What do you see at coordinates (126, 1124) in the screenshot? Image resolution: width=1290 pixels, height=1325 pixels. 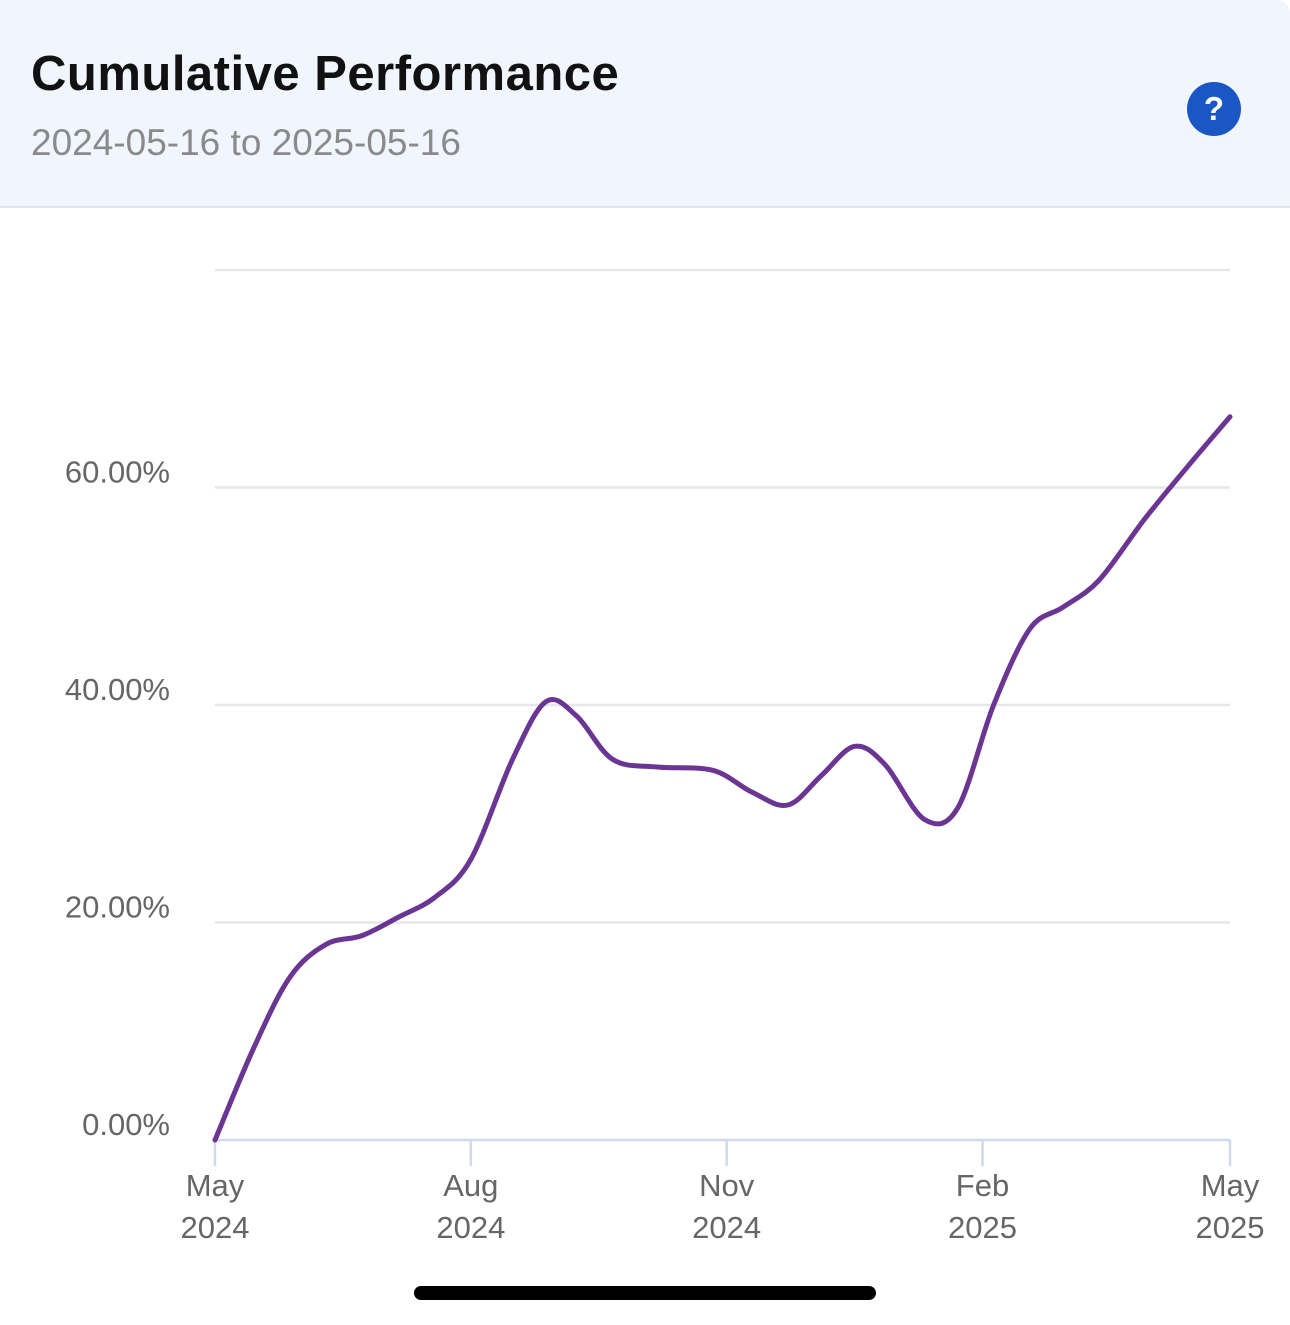 I see `y-tick-label: 0.00%` at bounding box center [126, 1124].